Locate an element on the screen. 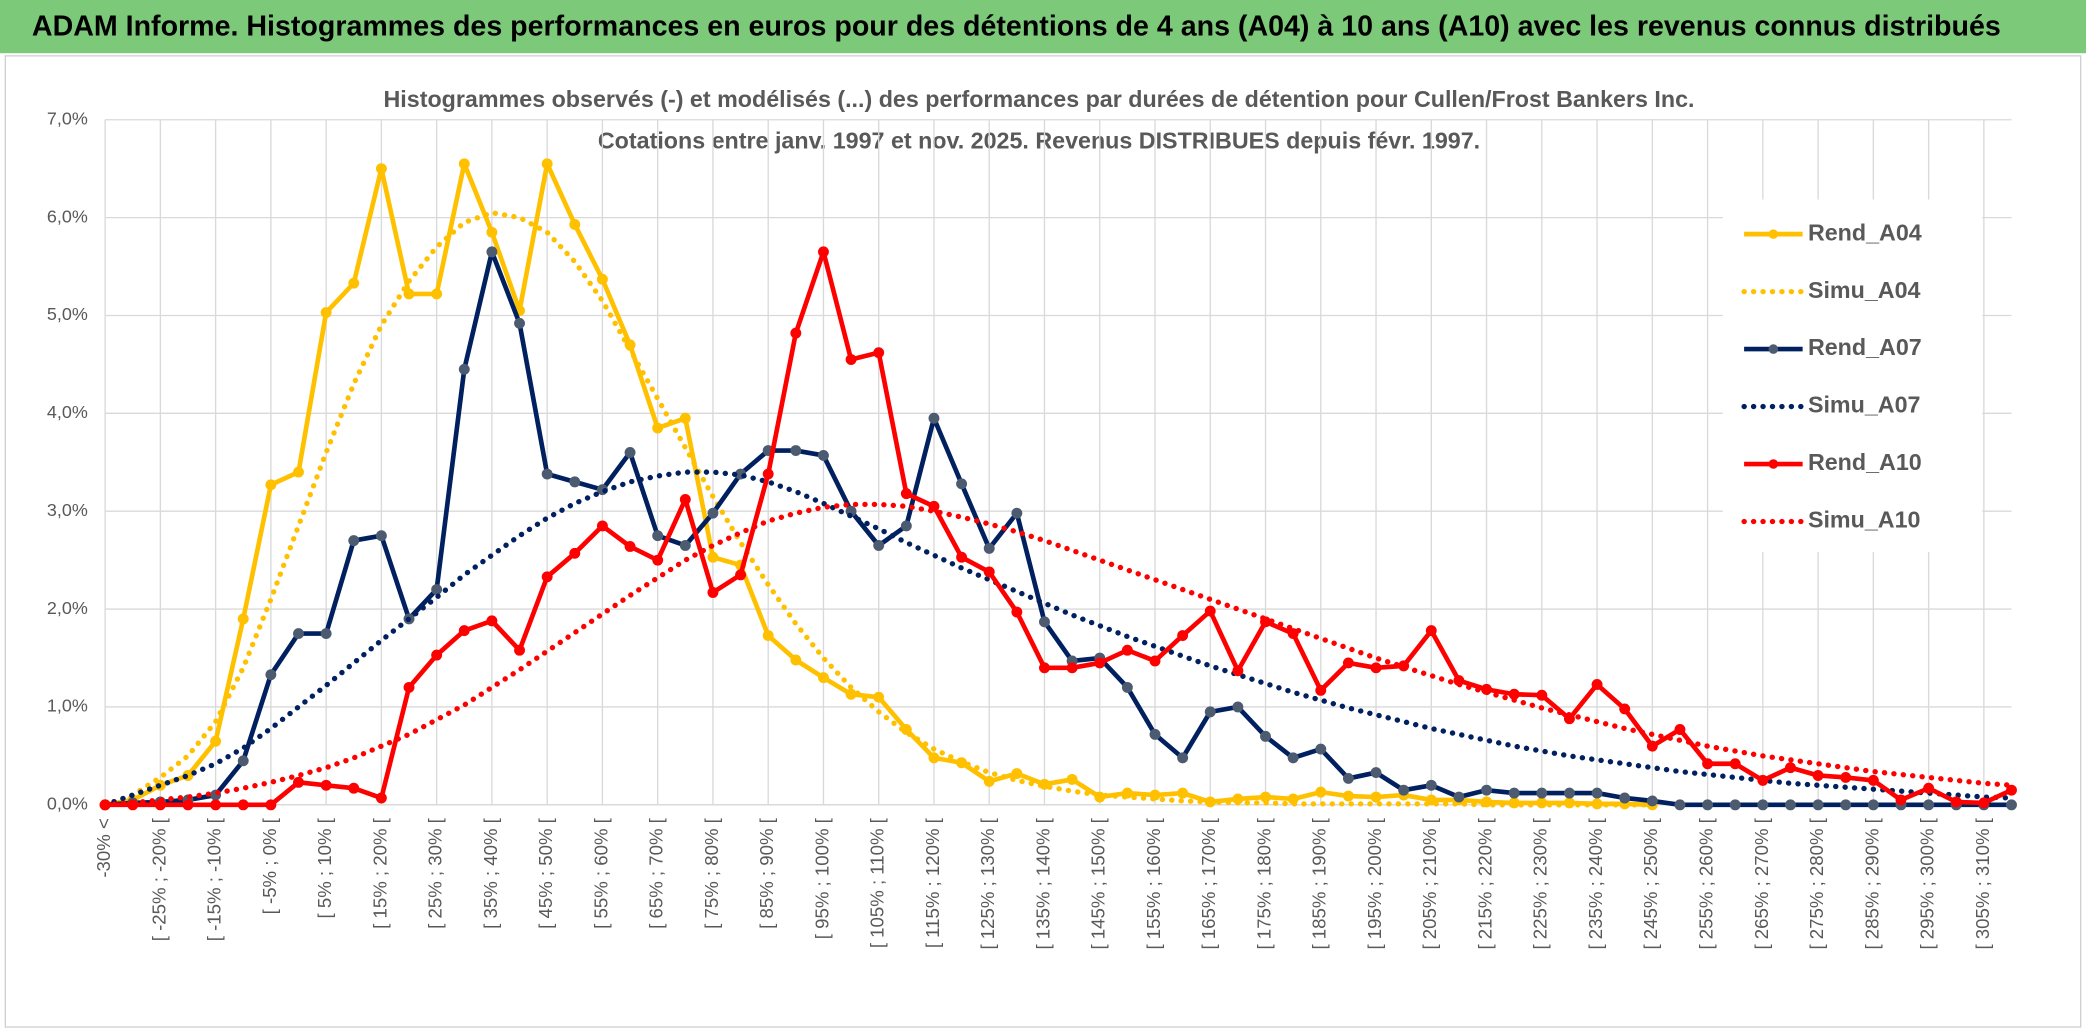 The height and width of the screenshot is (1033, 2086). x-tick-label: [ 155% ; 160% [ is located at coordinates (1153, 883).